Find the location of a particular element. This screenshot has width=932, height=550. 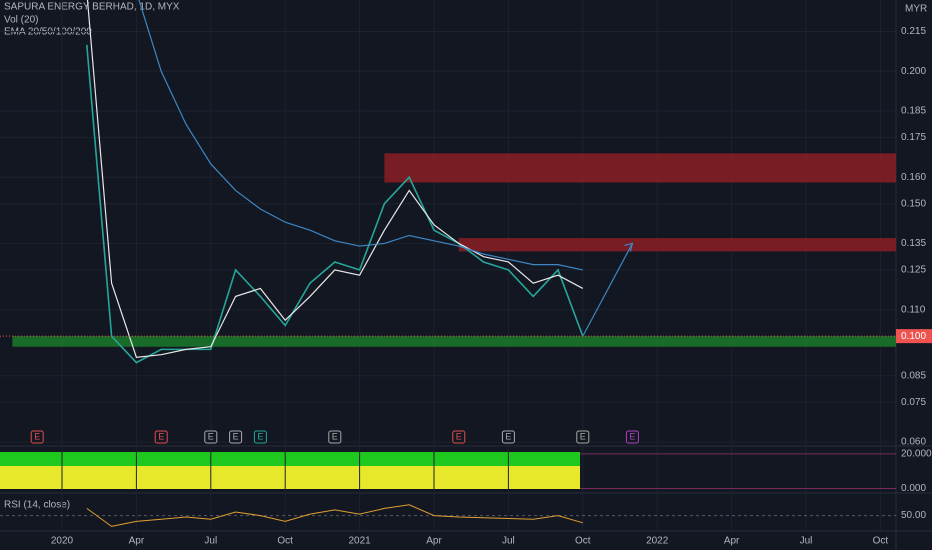

last-price-label: 0.100 is located at coordinates (913, 336).